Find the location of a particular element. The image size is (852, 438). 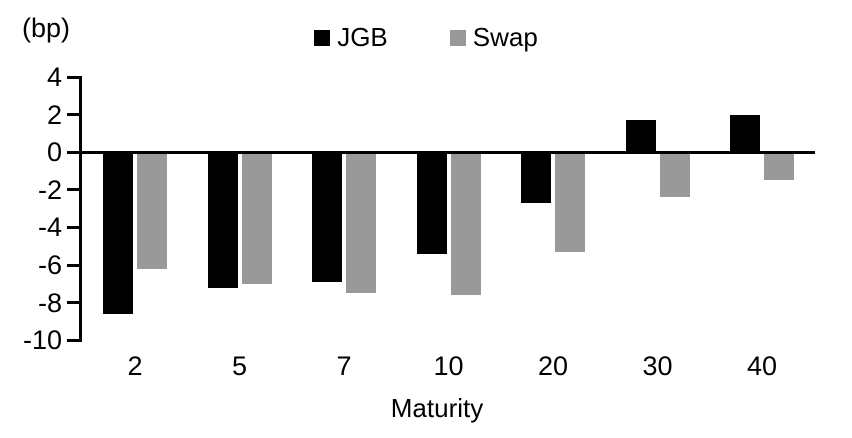

y-axis-tick-label: 0 is located at coordinates (54, 152).